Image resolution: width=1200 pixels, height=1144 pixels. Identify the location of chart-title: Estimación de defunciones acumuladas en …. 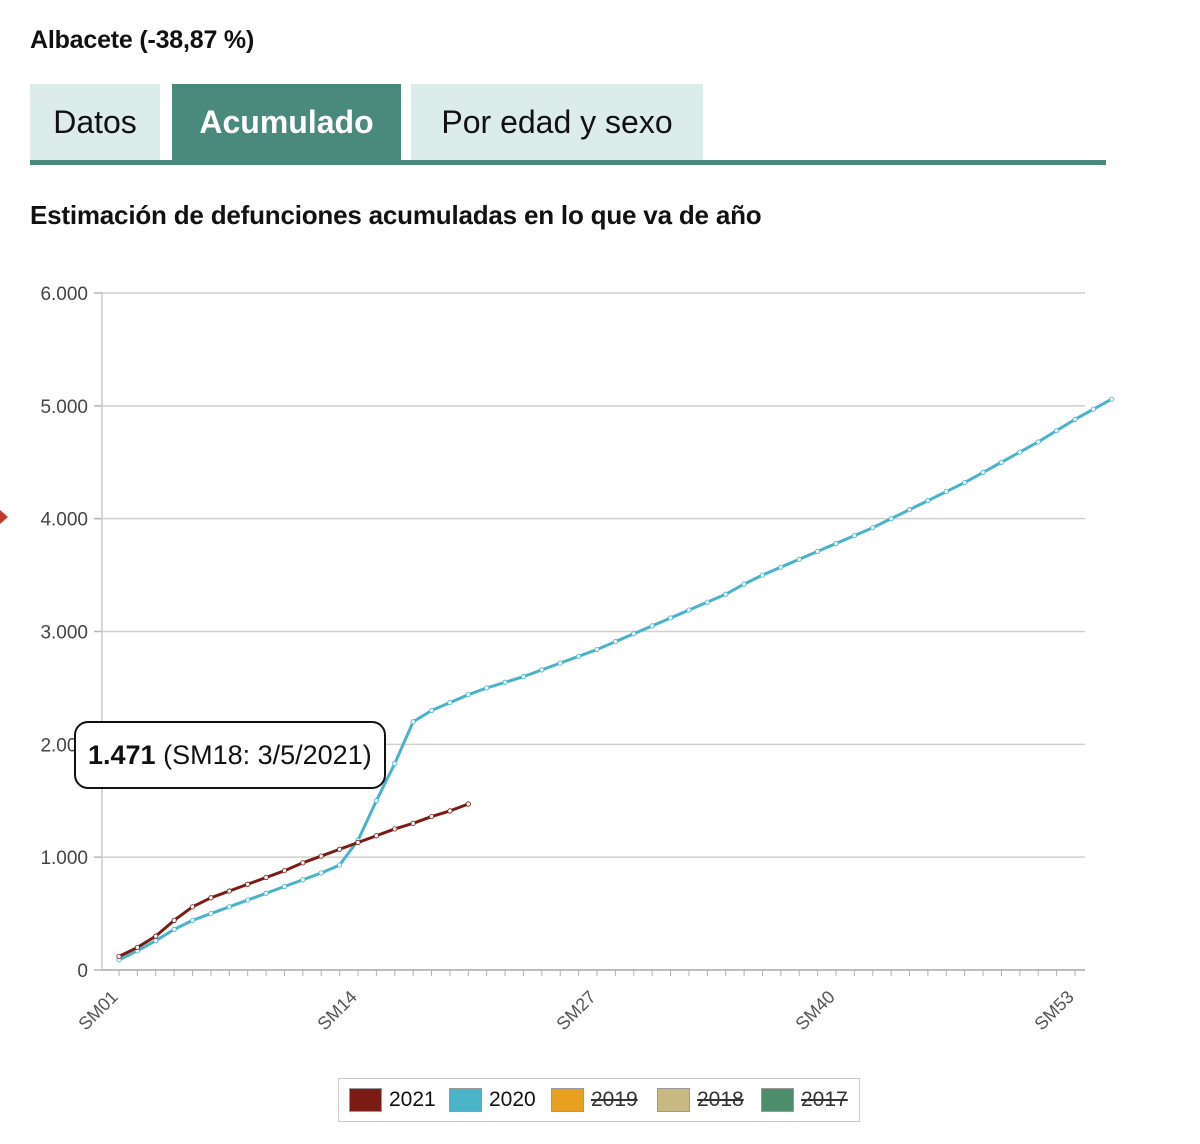
(396, 215).